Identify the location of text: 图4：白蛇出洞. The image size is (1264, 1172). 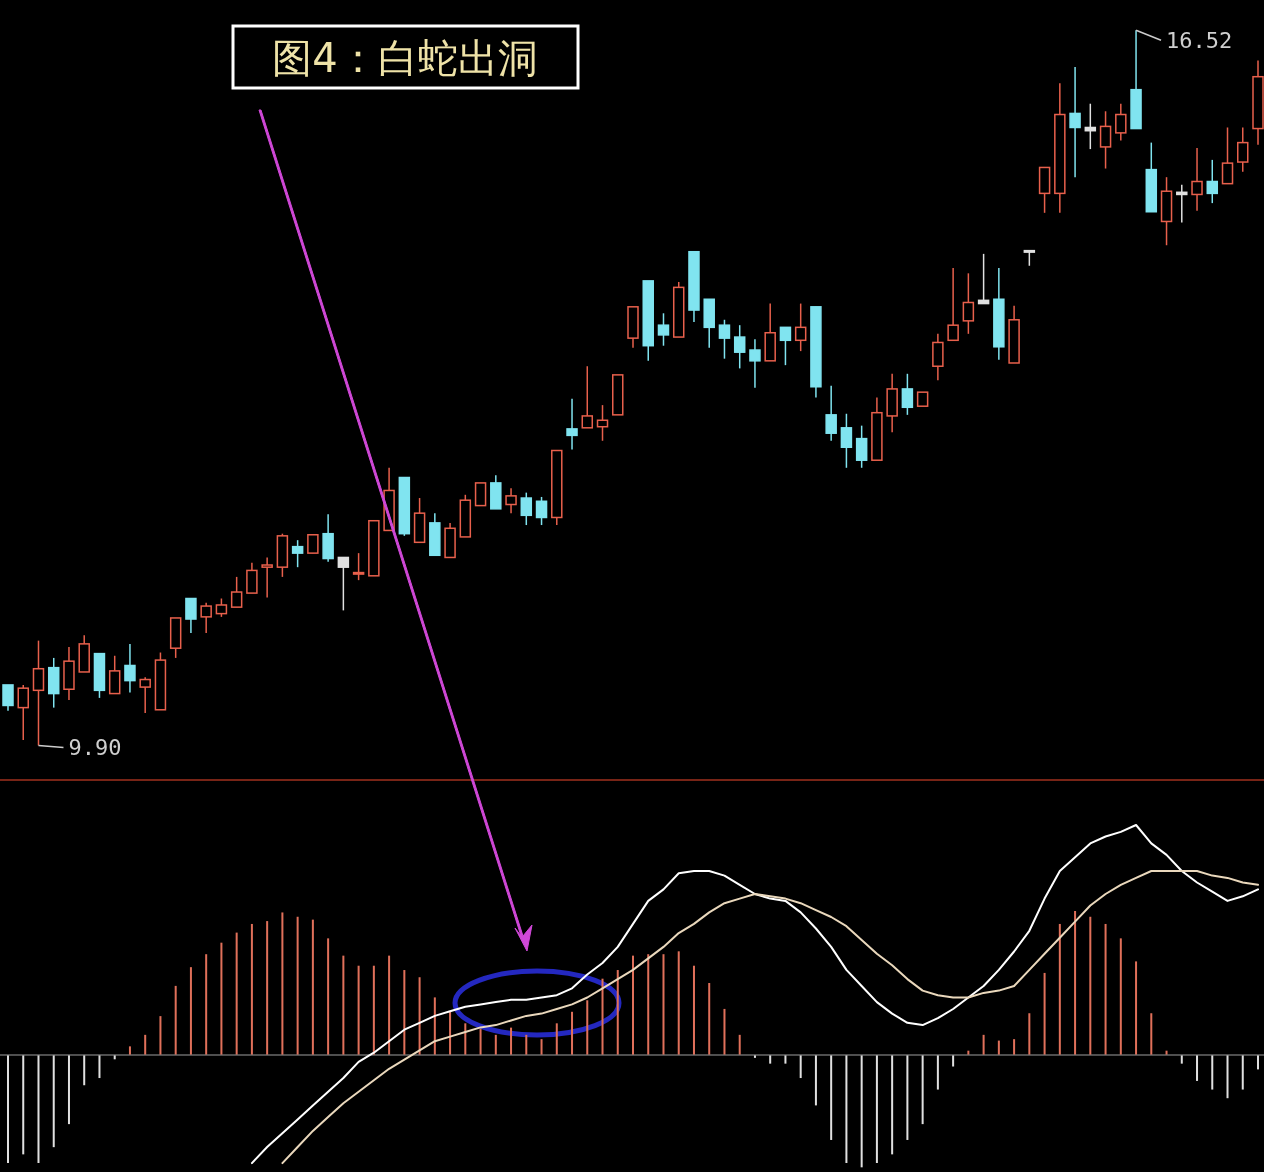
(405, 58).